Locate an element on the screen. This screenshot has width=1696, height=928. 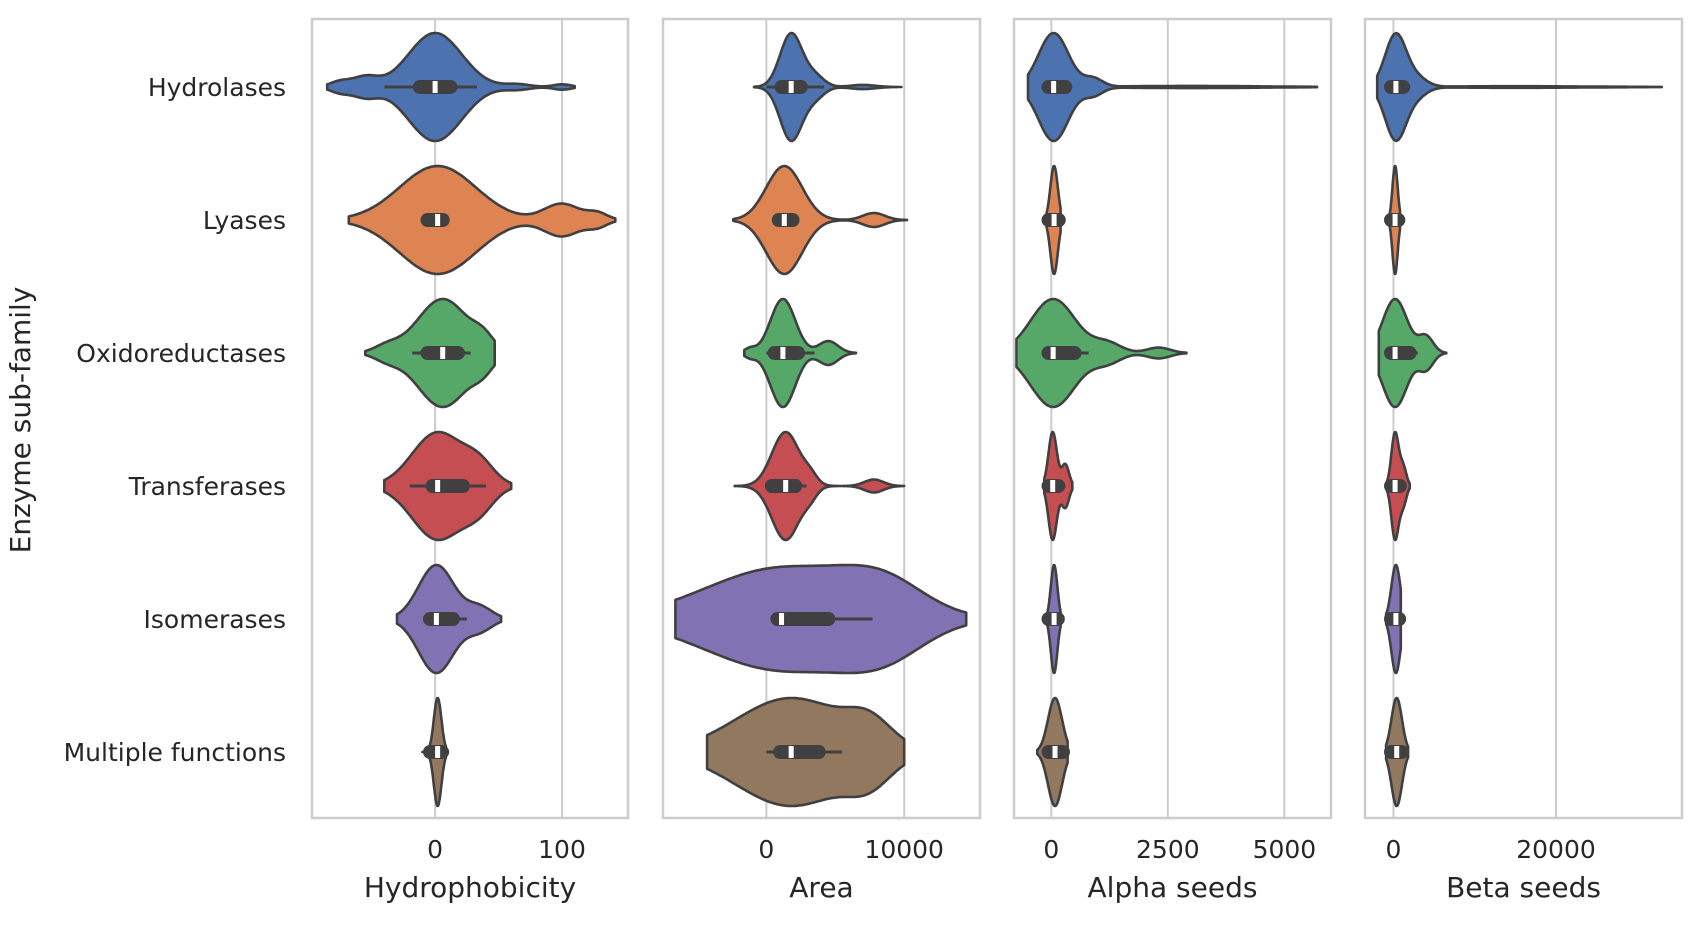
y-axis-label: Enzyme sub-family is located at coordinates (20, 420).